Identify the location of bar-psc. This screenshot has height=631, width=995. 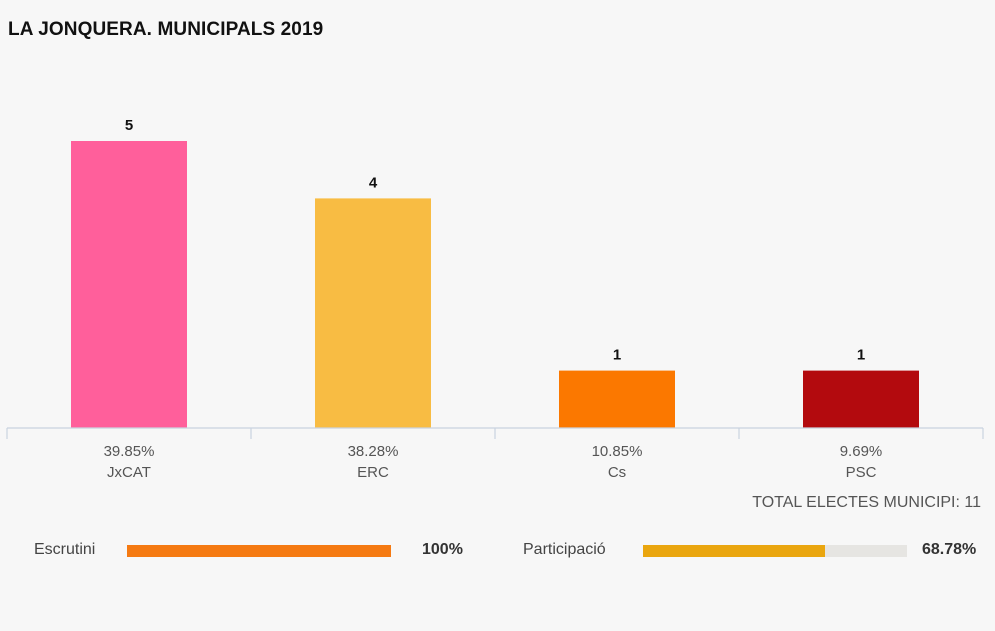
(861, 399).